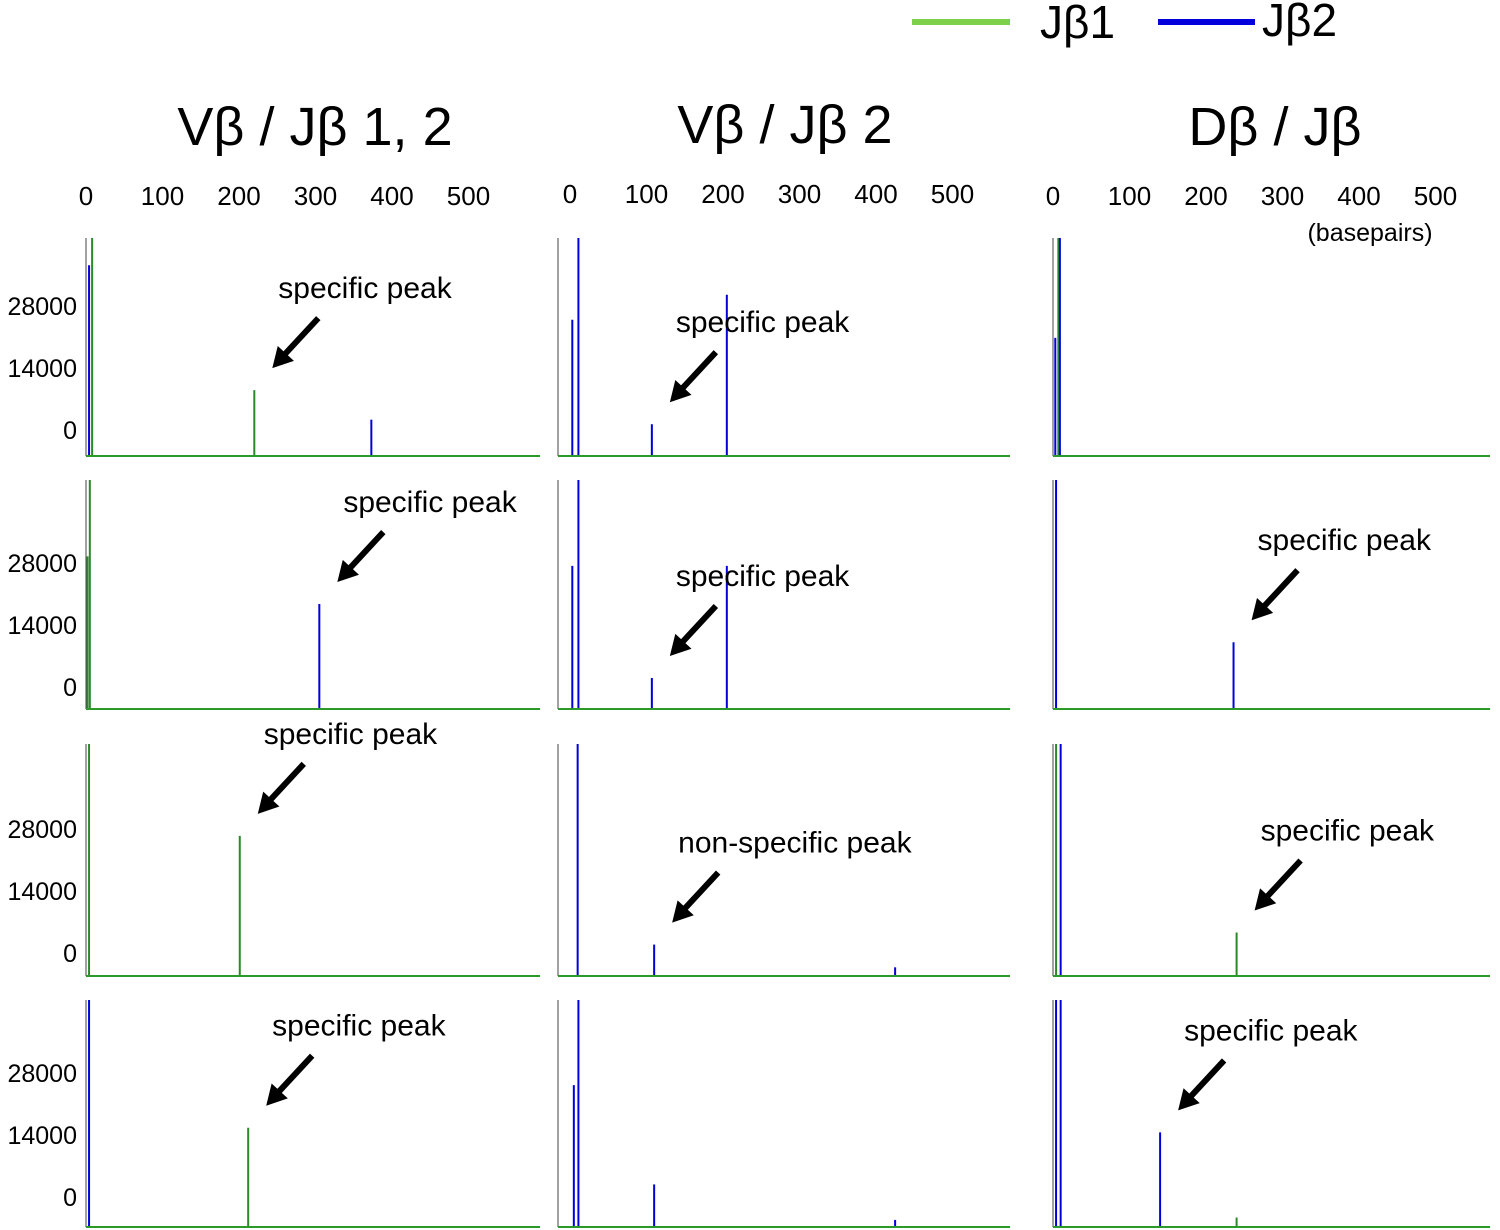 The height and width of the screenshot is (1230, 1500). I want to click on panel-c1-r1: 0 14000 28000 specific peak, so click(273, 347).